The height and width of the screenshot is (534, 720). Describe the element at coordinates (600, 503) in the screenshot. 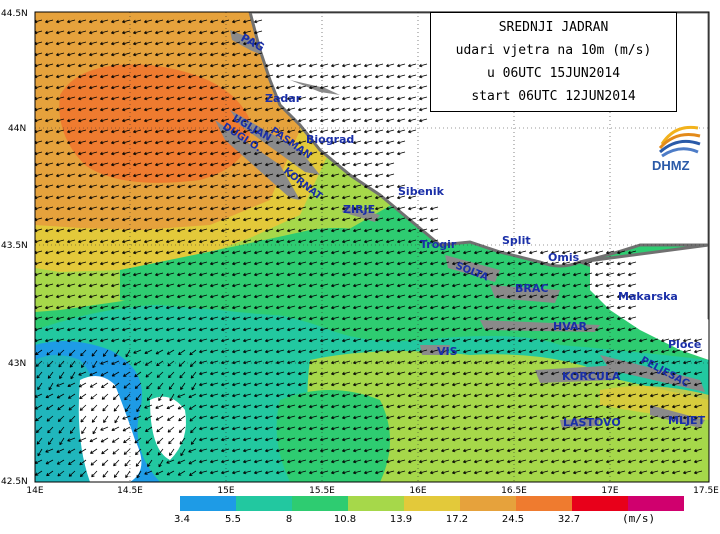

I see `legend-color-swatch` at that location.